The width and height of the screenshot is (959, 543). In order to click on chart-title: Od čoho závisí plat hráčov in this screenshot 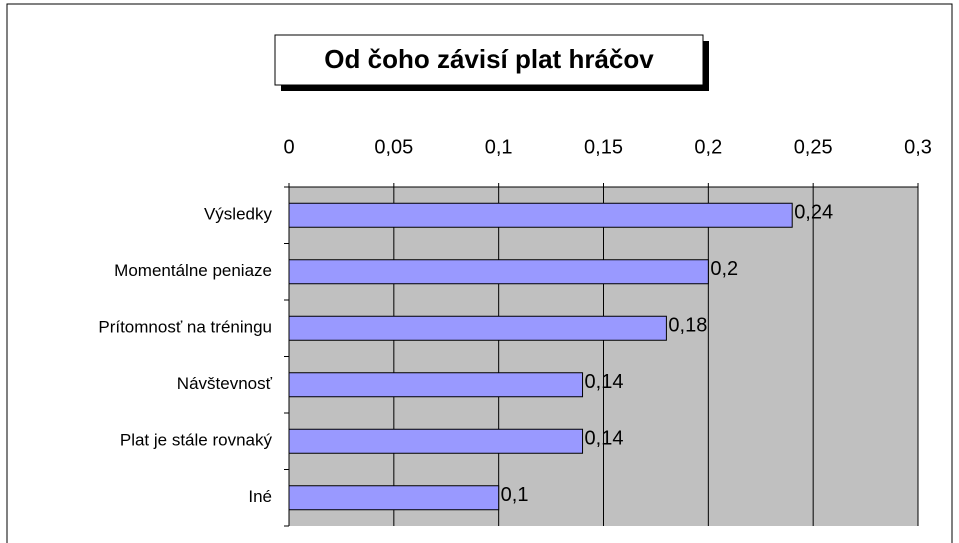, I will do `click(489, 59)`.